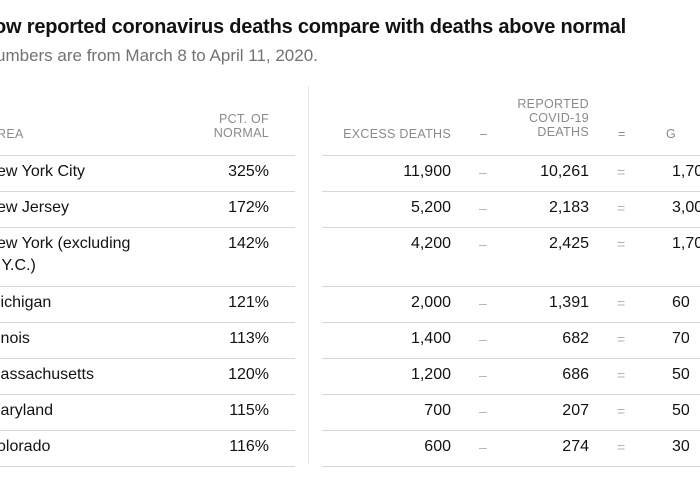 This screenshot has width=700, height=500. What do you see at coordinates (430, 243) in the screenshot?
I see `cell-excess: 4,200` at bounding box center [430, 243].